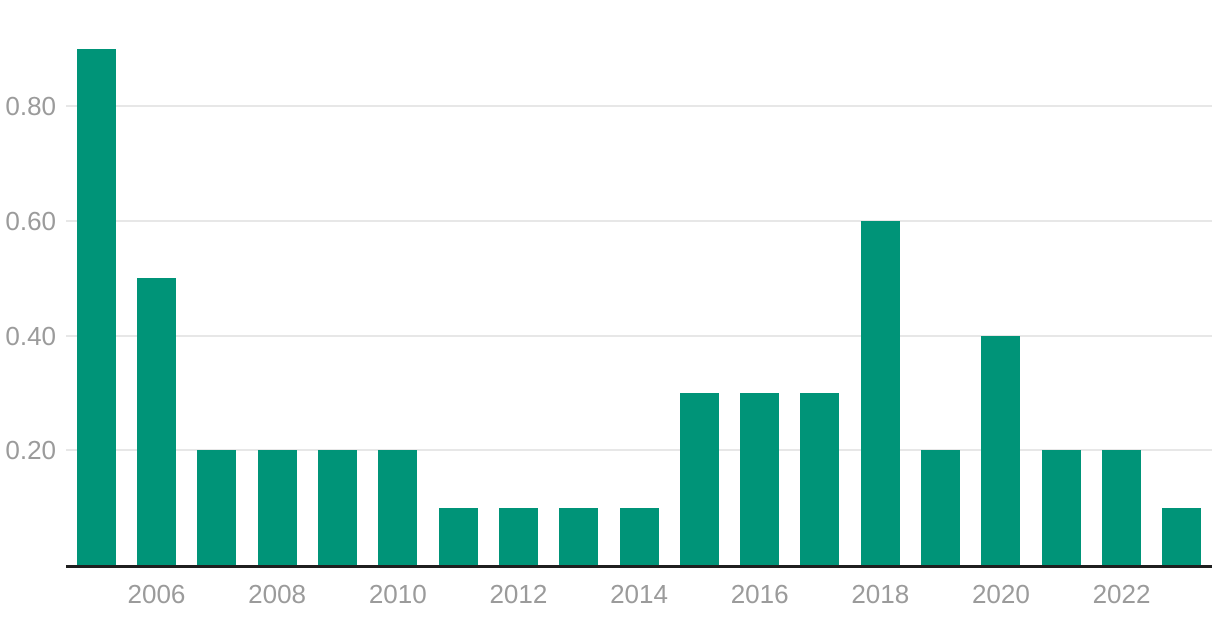  I want to click on y-axis-tick-label: 0.20, so click(30, 450).